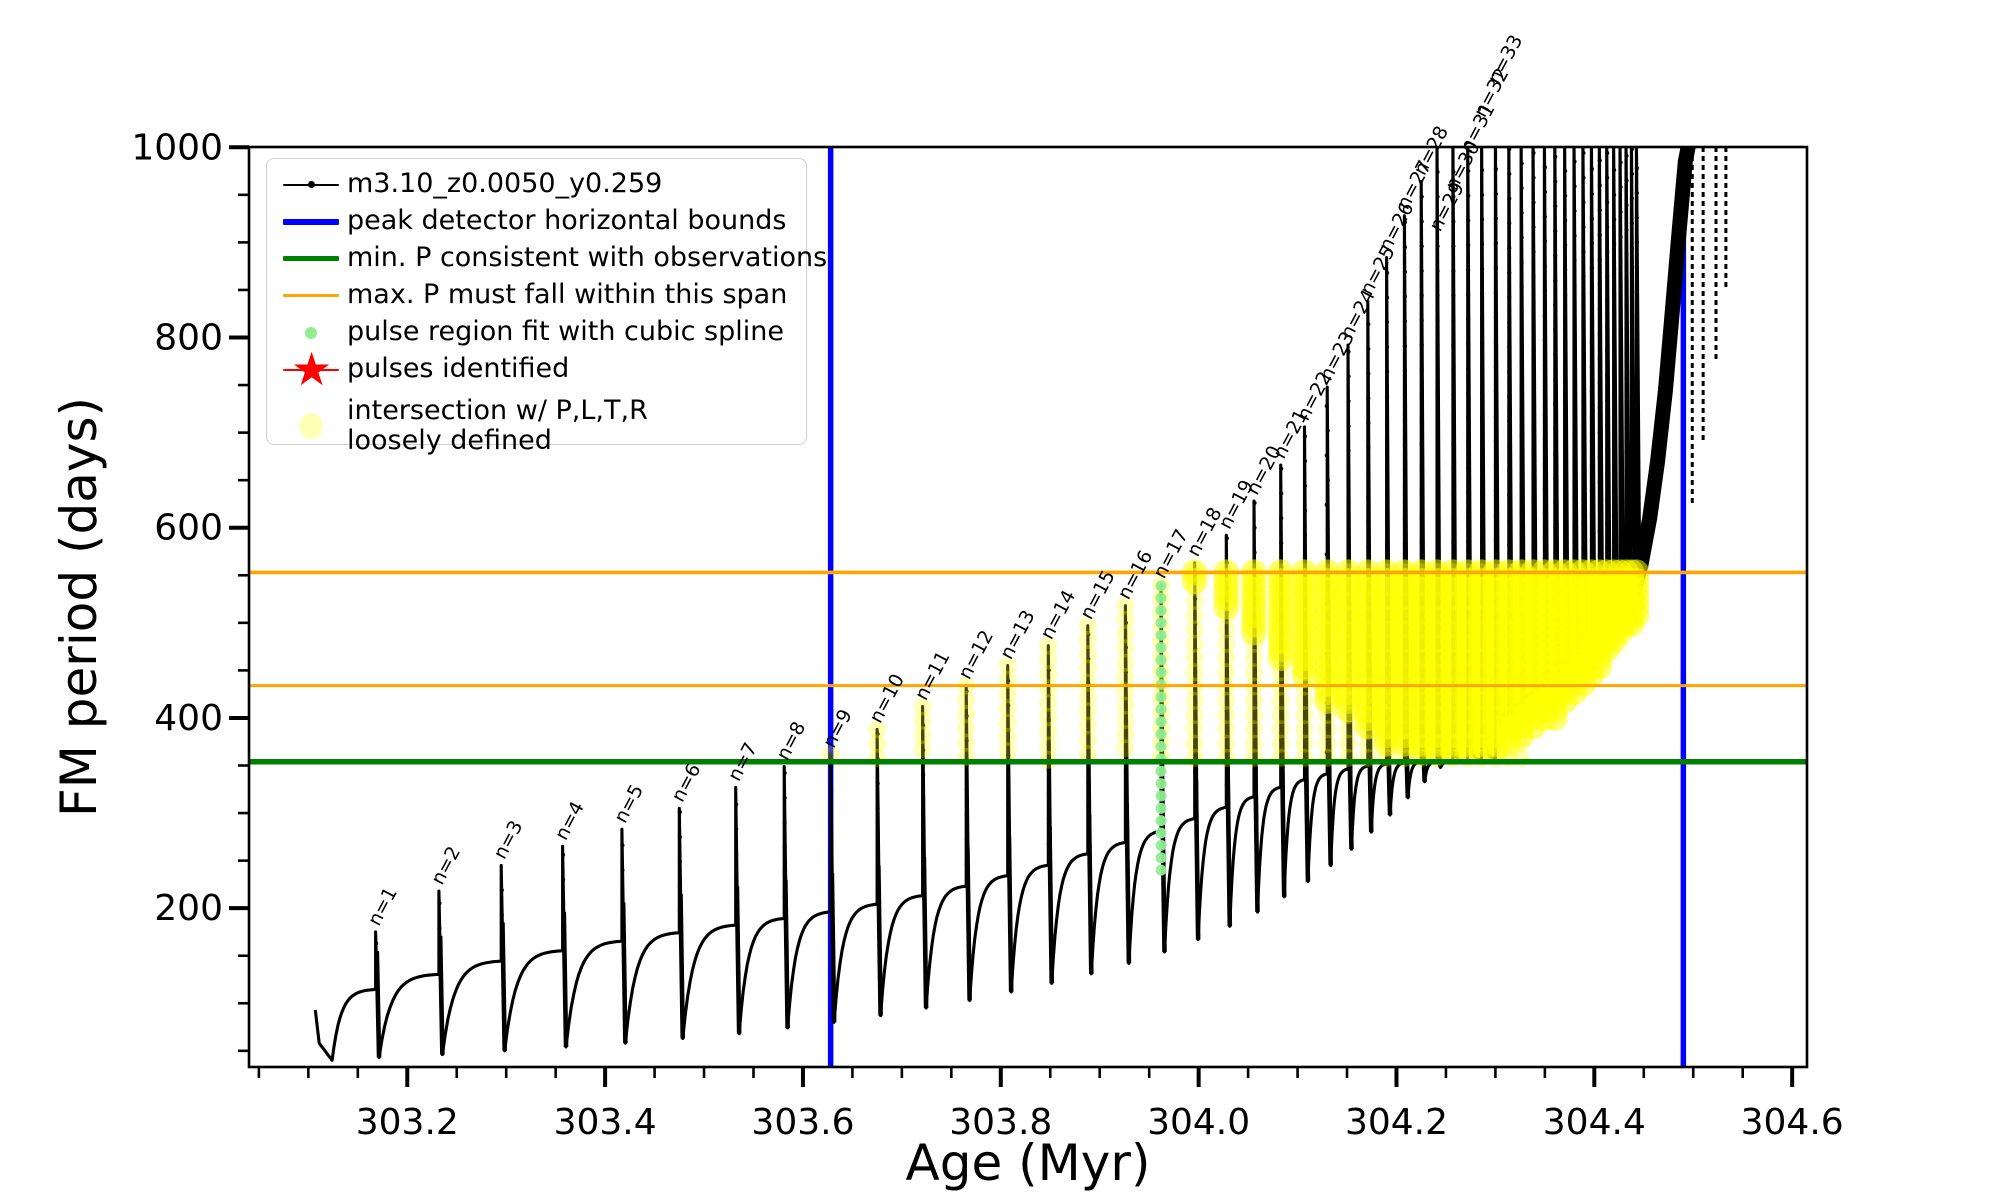 This screenshot has height=1200, width=2000. I want to click on series-line-dot-icon, so click(311, 185).